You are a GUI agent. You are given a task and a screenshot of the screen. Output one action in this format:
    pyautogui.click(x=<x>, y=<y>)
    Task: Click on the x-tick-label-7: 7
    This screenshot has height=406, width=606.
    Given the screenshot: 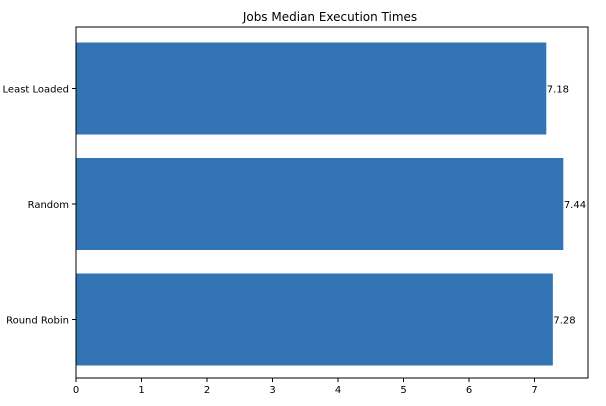 What is the action you would take?
    pyautogui.click(x=534, y=390)
    